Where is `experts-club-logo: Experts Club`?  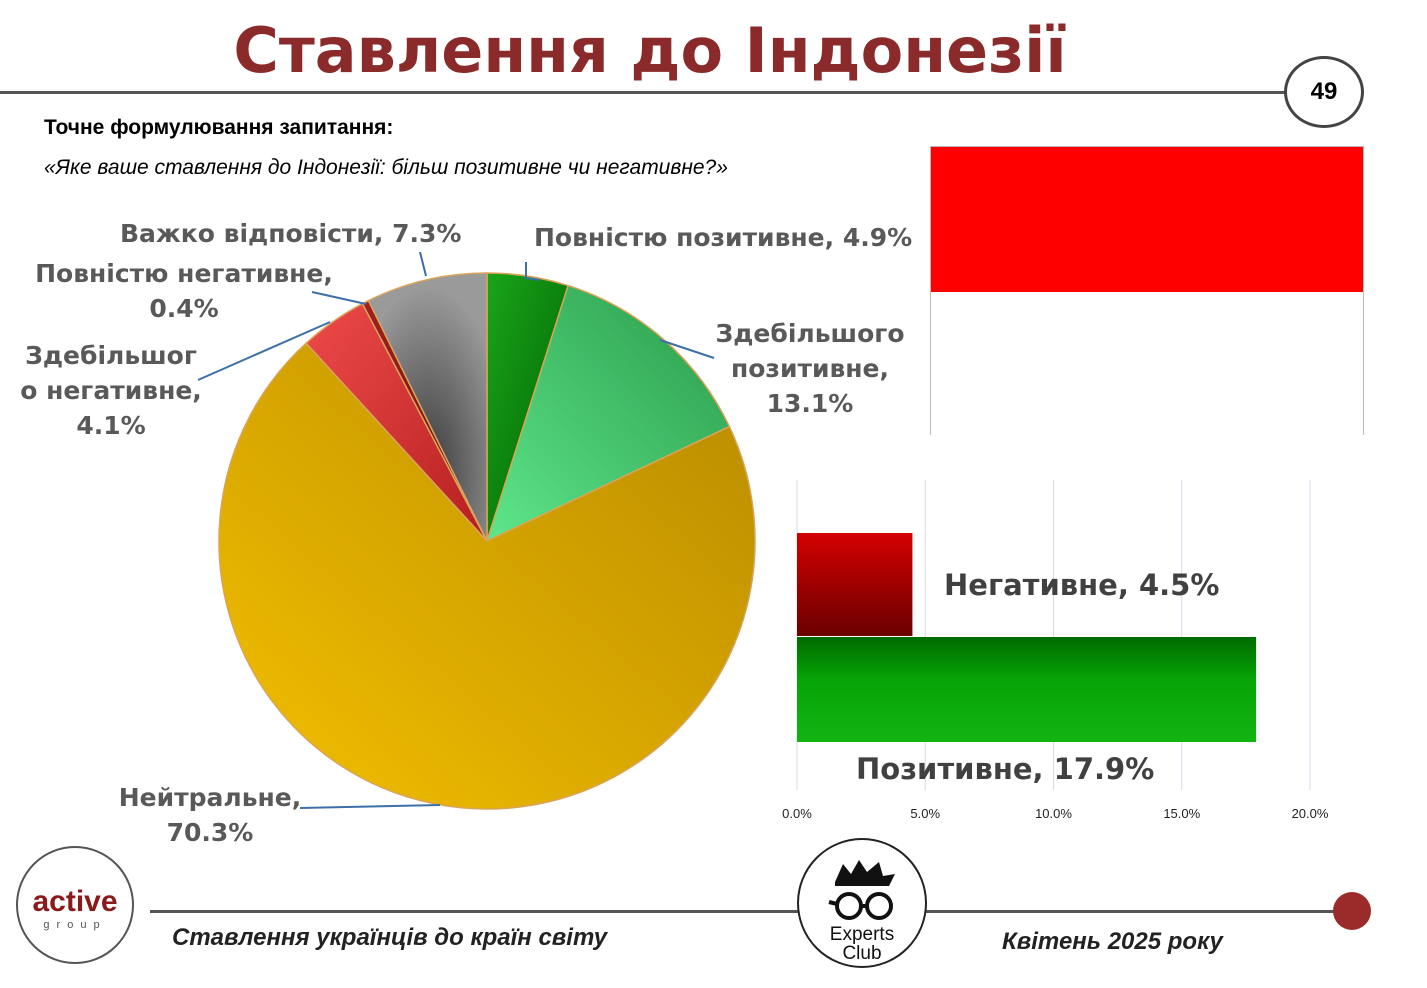 experts-club-logo: Experts Club is located at coordinates (862, 903).